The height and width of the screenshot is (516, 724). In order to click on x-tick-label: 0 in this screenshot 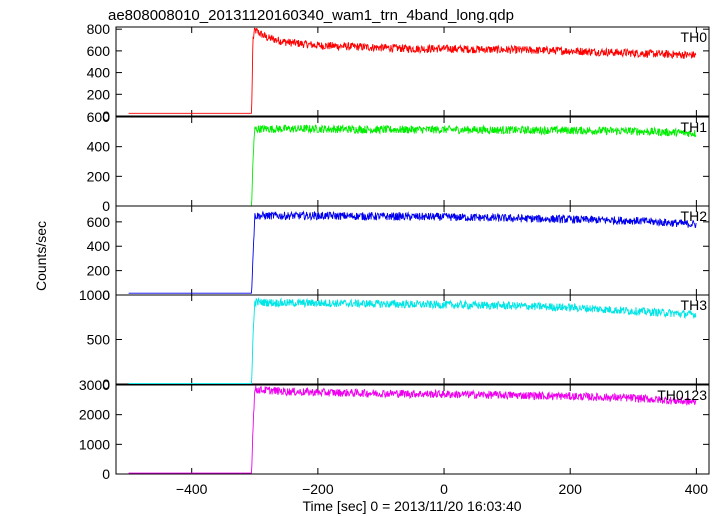, I will do `click(444, 489)`.